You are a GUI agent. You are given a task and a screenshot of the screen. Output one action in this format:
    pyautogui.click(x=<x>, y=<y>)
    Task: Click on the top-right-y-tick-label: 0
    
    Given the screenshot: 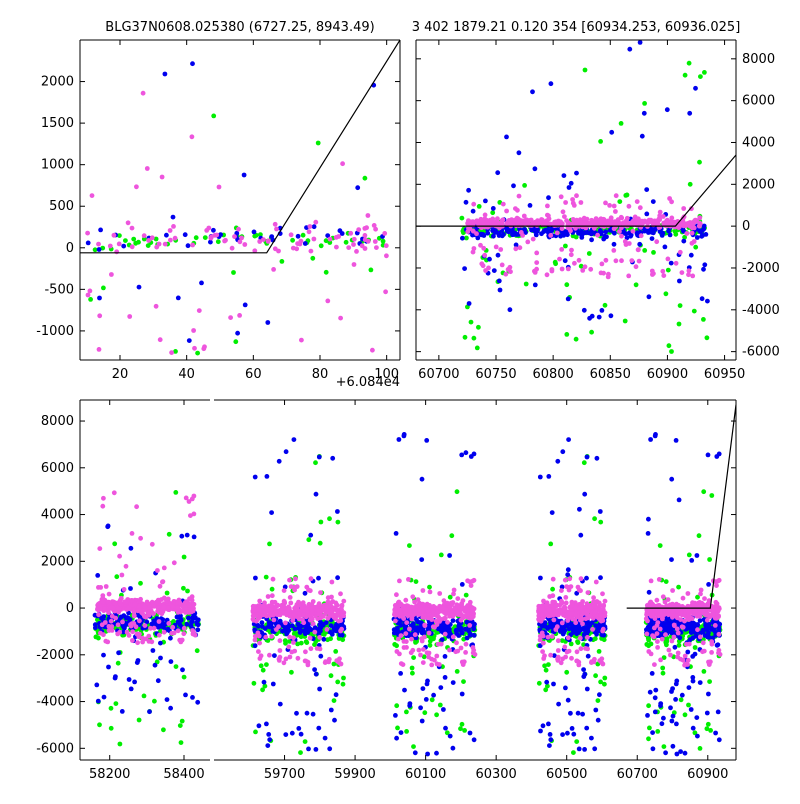 What is the action you would take?
    pyautogui.click(x=746, y=226)
    